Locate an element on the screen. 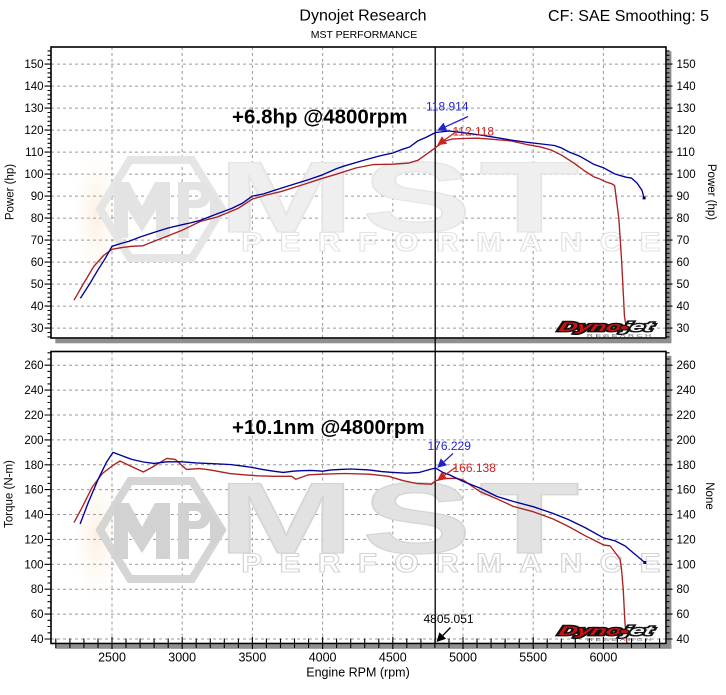 The image size is (726, 695). svg-text: 166.138 is located at coordinates (475, 468).